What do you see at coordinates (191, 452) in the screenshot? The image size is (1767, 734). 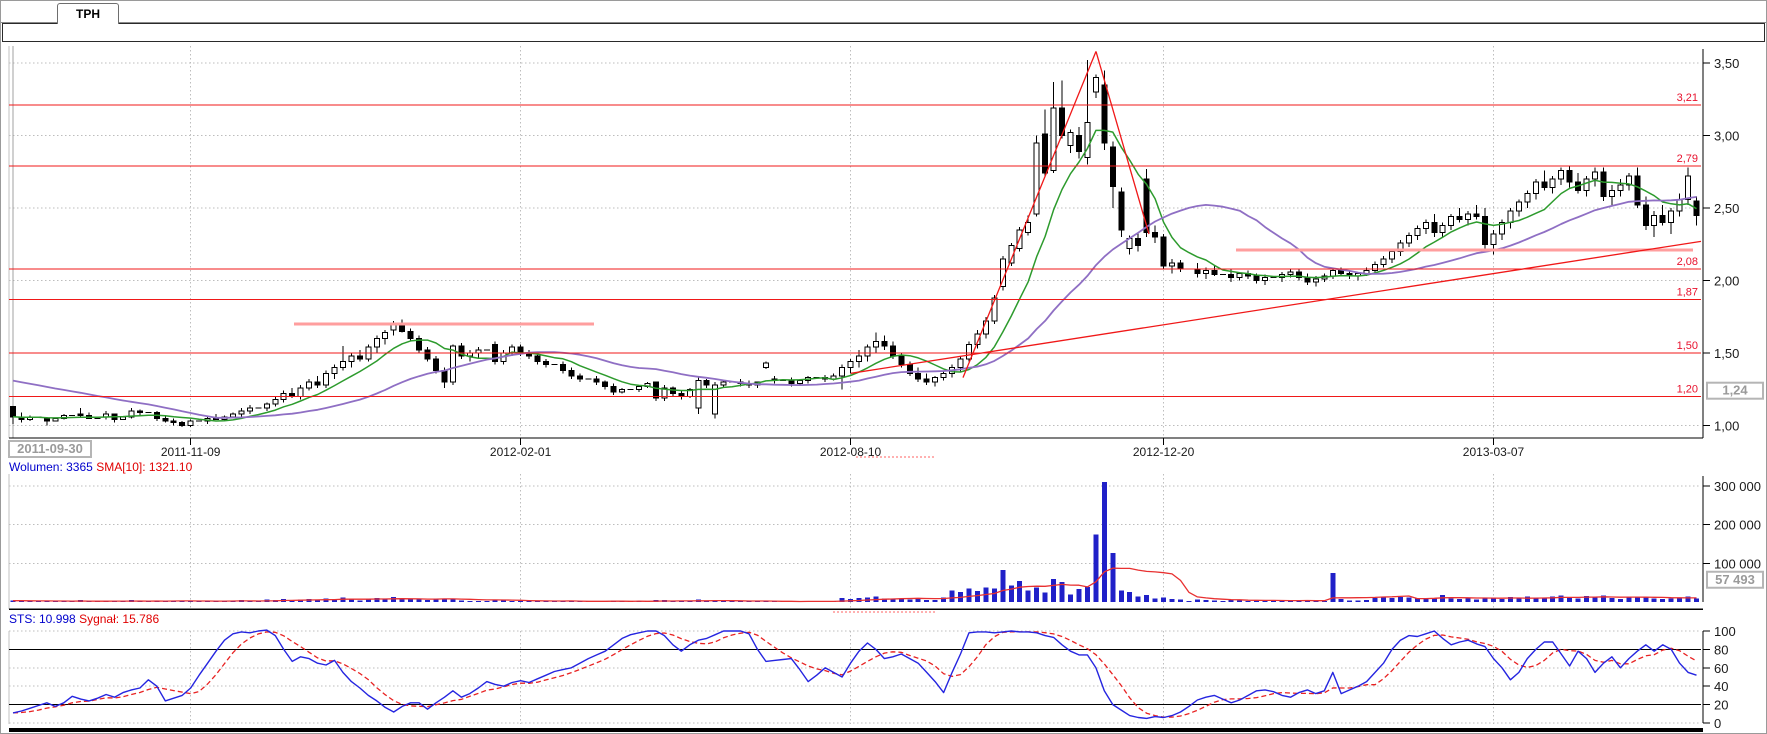 I see `svg-text: 2011-11-09` at bounding box center [191, 452].